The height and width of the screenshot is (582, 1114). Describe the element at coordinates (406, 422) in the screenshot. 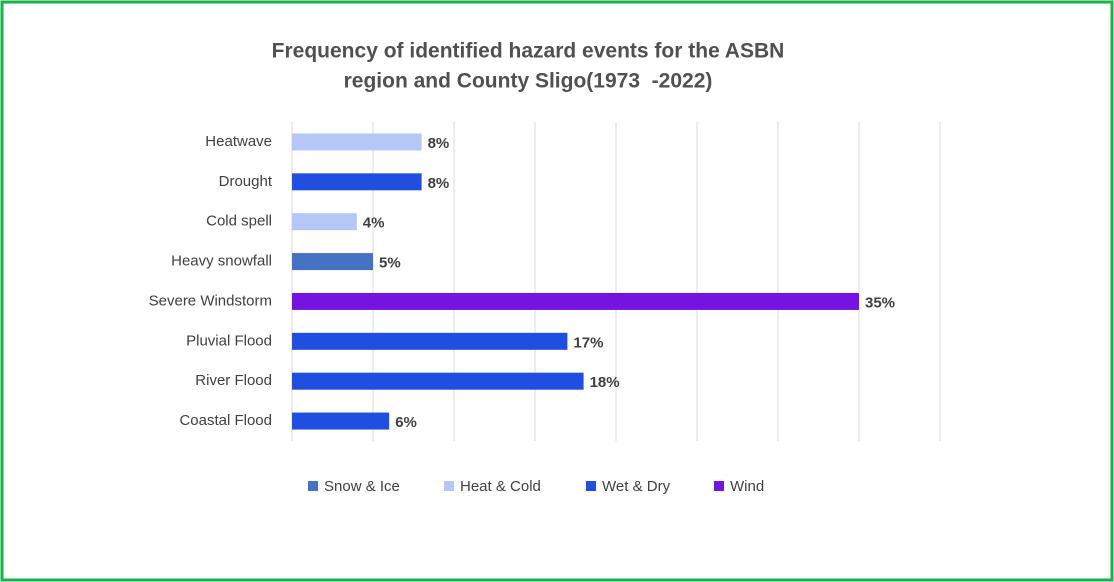

I see `data-label: 6%` at that location.